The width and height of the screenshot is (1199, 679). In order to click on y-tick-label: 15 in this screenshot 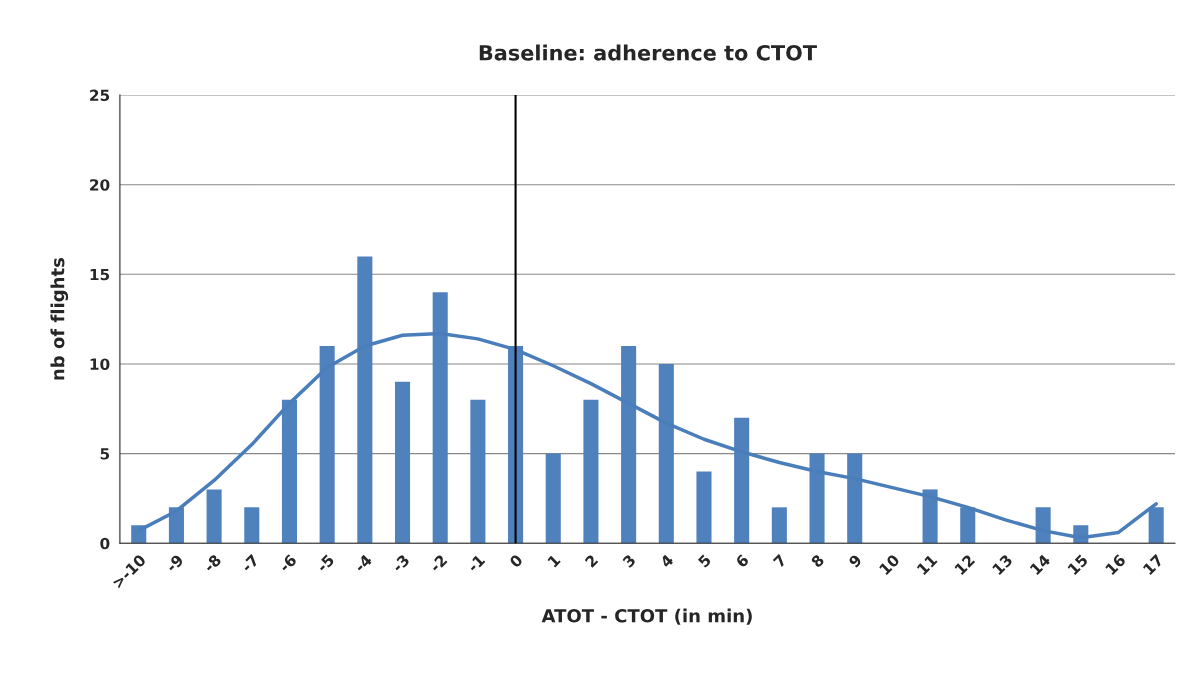, I will do `click(100, 274)`.